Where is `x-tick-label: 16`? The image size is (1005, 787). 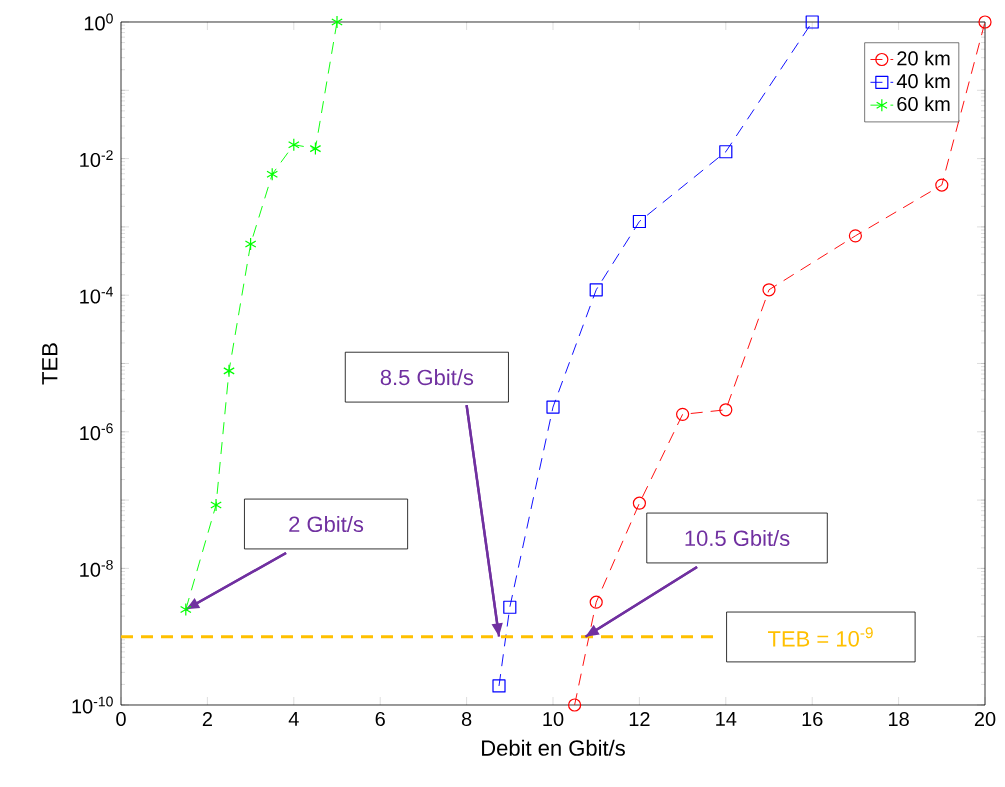
x-tick-label: 16 is located at coordinates (812, 719).